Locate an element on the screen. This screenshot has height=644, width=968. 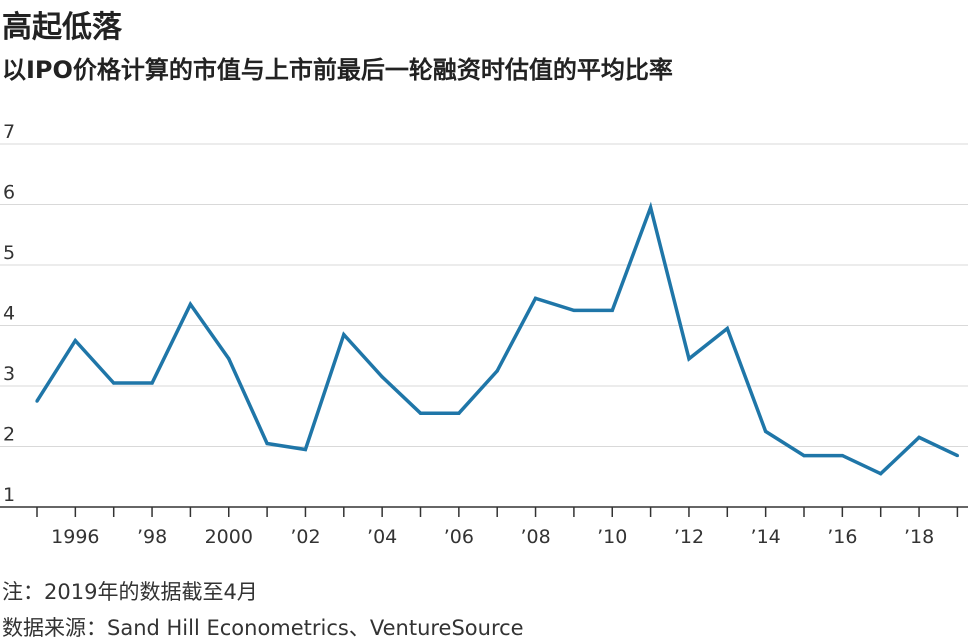
chart-subtitle: 以IPO价格计算的市值与上市前最后一轮融资时估值的平均比率 is located at coordinates (337, 70).